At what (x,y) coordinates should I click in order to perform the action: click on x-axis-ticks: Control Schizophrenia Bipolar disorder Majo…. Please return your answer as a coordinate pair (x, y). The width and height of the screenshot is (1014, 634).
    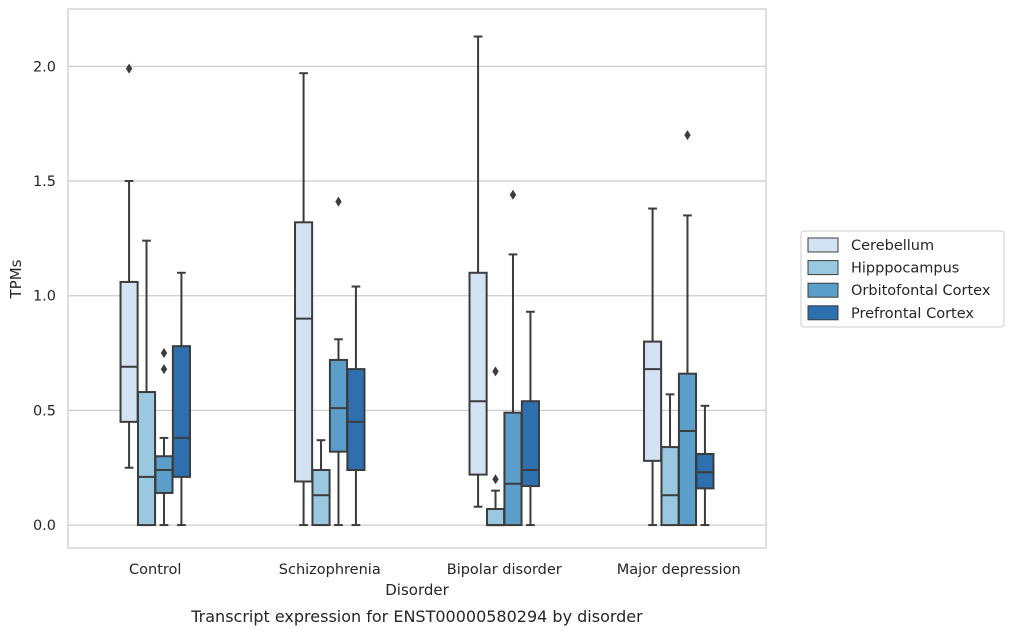
    Looking at the image, I should click on (435, 570).